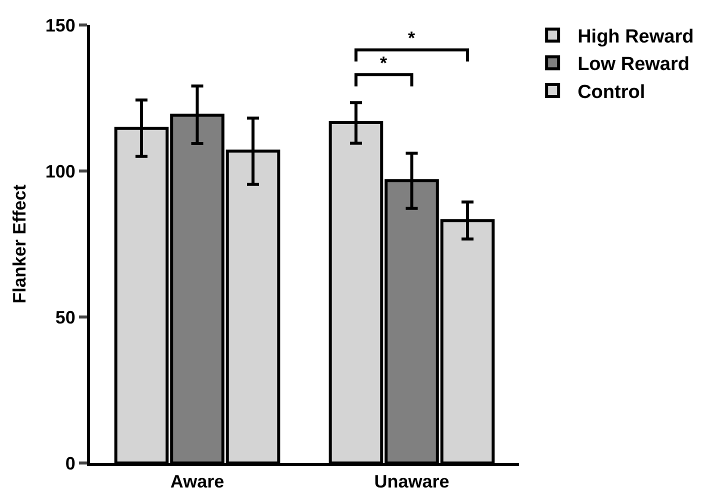 This screenshot has width=719, height=503. I want to click on legend-label: Control, so click(612, 92).